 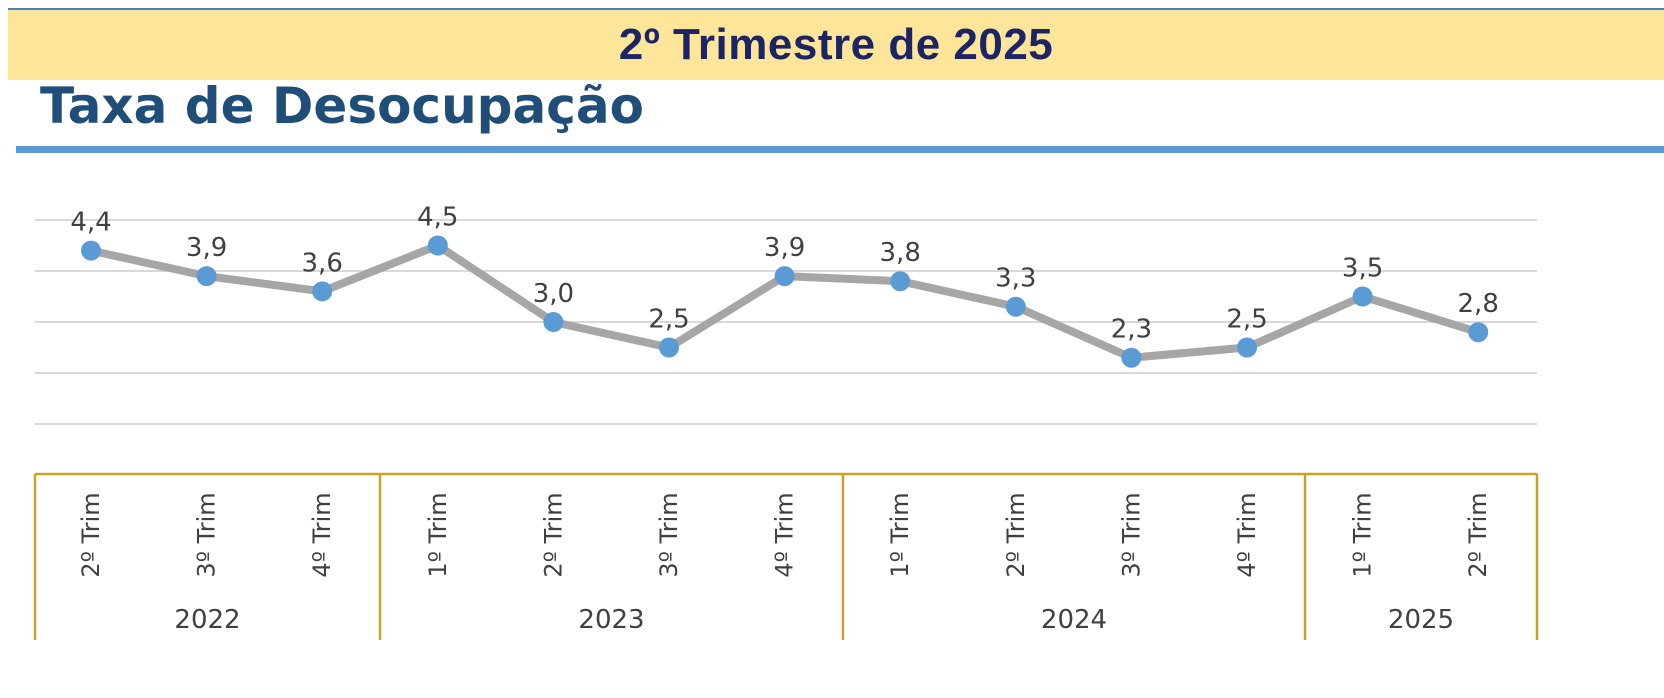 What do you see at coordinates (840, 149) in the screenshot?
I see `title-underline` at bounding box center [840, 149].